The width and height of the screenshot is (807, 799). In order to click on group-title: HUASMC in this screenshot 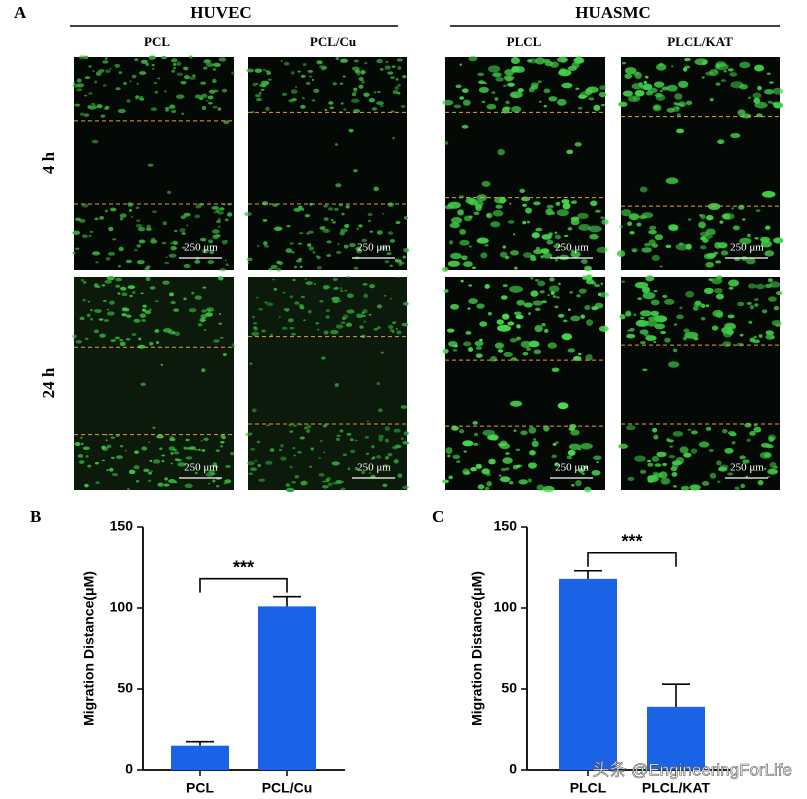, I will do `click(613, 12)`.